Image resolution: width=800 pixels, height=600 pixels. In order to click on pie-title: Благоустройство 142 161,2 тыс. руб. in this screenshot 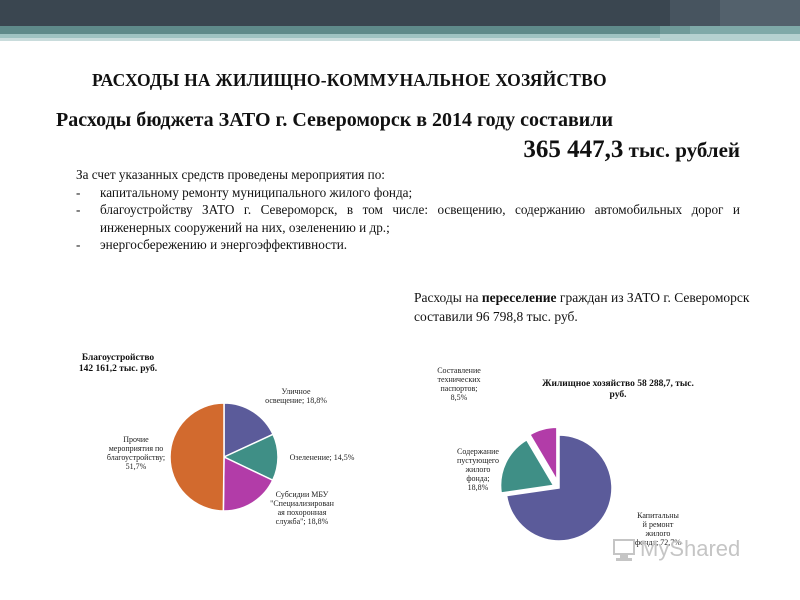, I will do `click(118, 363)`.